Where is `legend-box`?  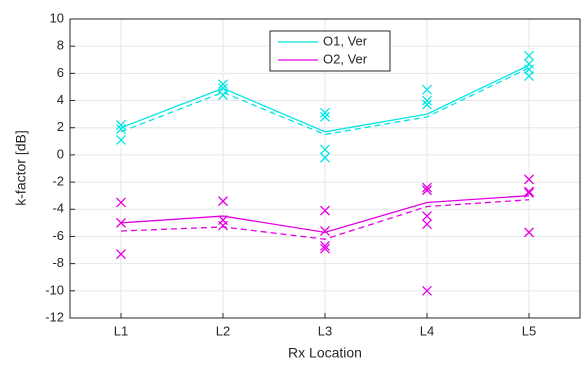 legend-box is located at coordinates (330, 51).